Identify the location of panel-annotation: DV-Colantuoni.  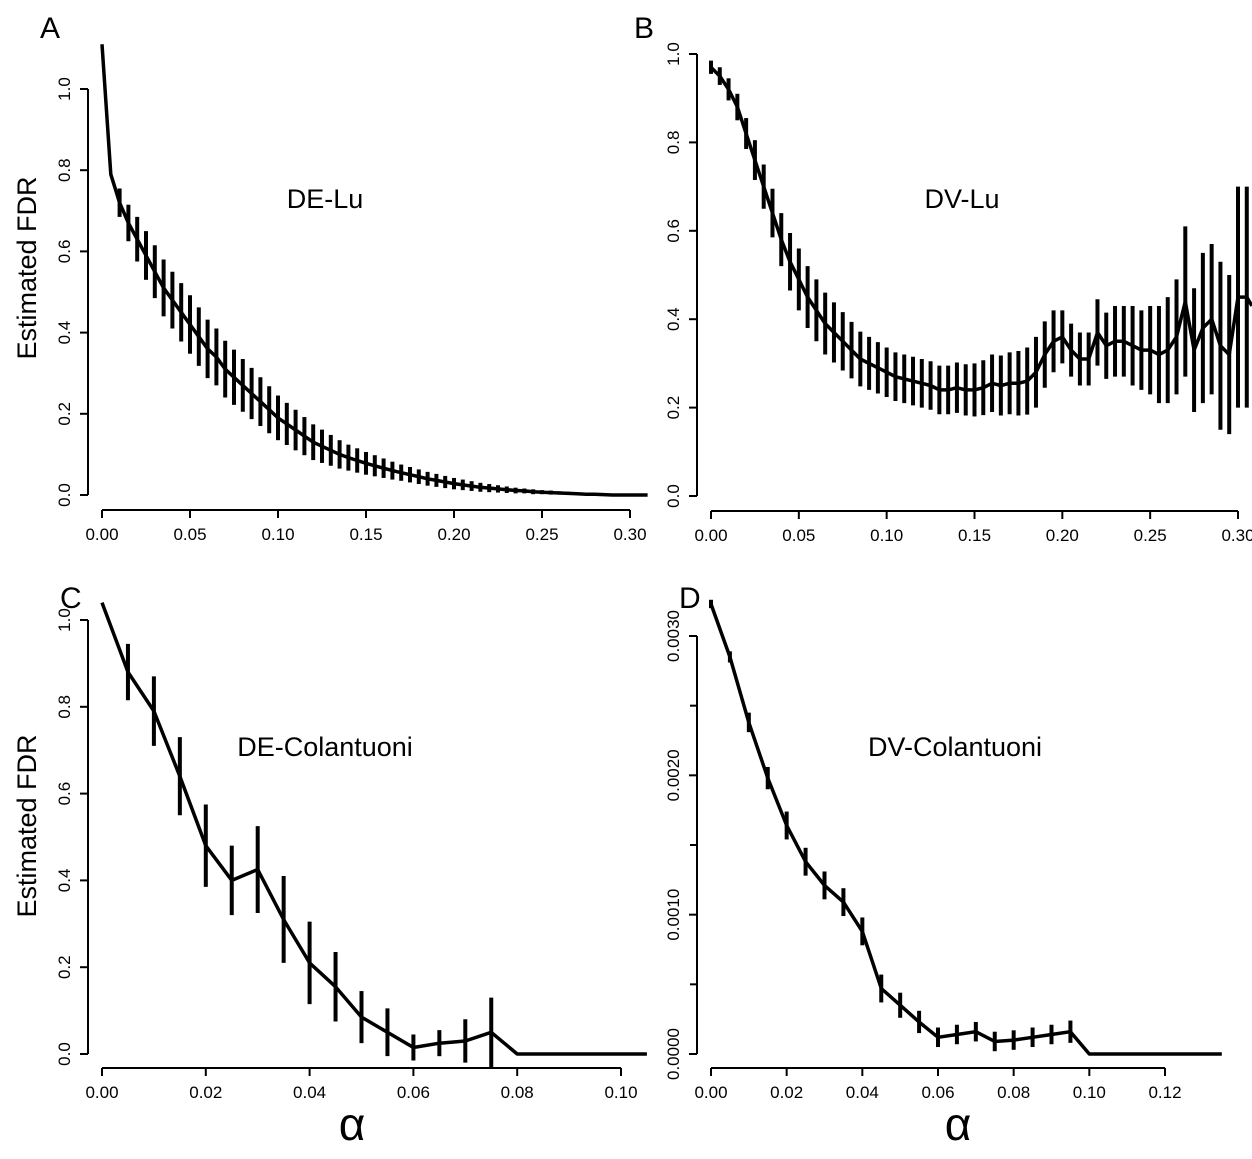
(955, 747).